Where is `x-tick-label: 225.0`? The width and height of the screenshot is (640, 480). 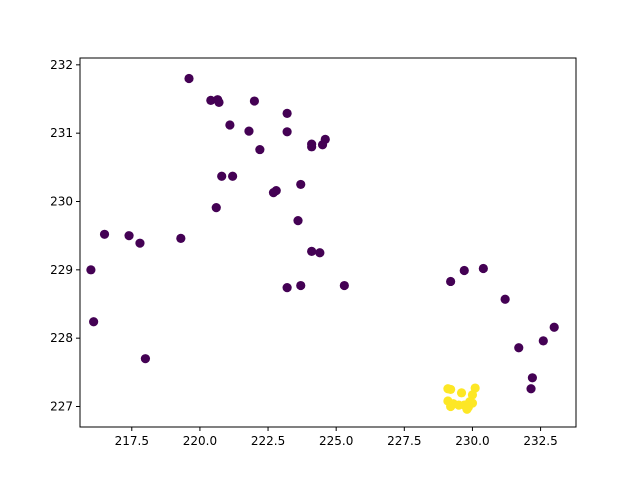
x-tick-label: 225.0 is located at coordinates (336, 441).